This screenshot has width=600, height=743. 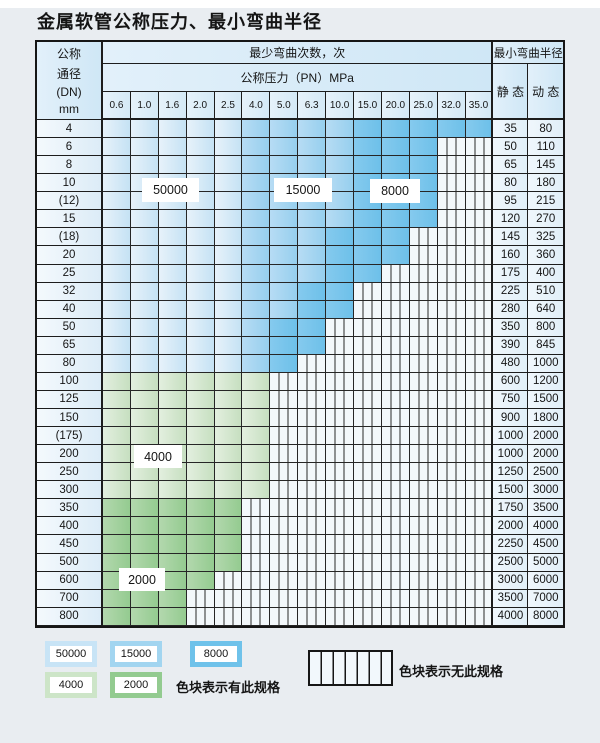 What do you see at coordinates (511, 616) in the screenshot?
I see `static-radius-cell: 4000` at bounding box center [511, 616].